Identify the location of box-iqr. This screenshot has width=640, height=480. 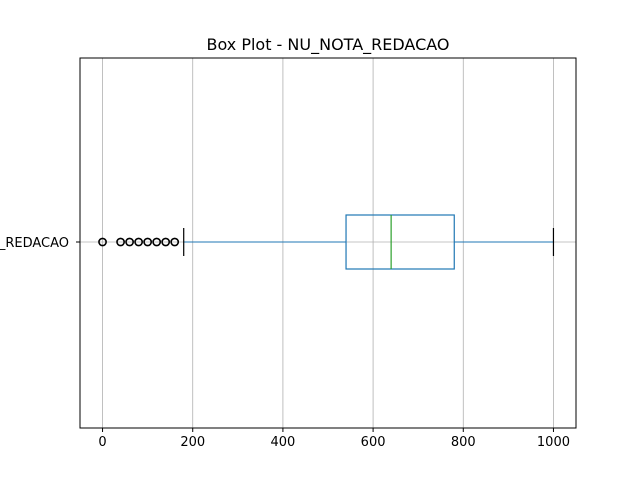
(400, 242).